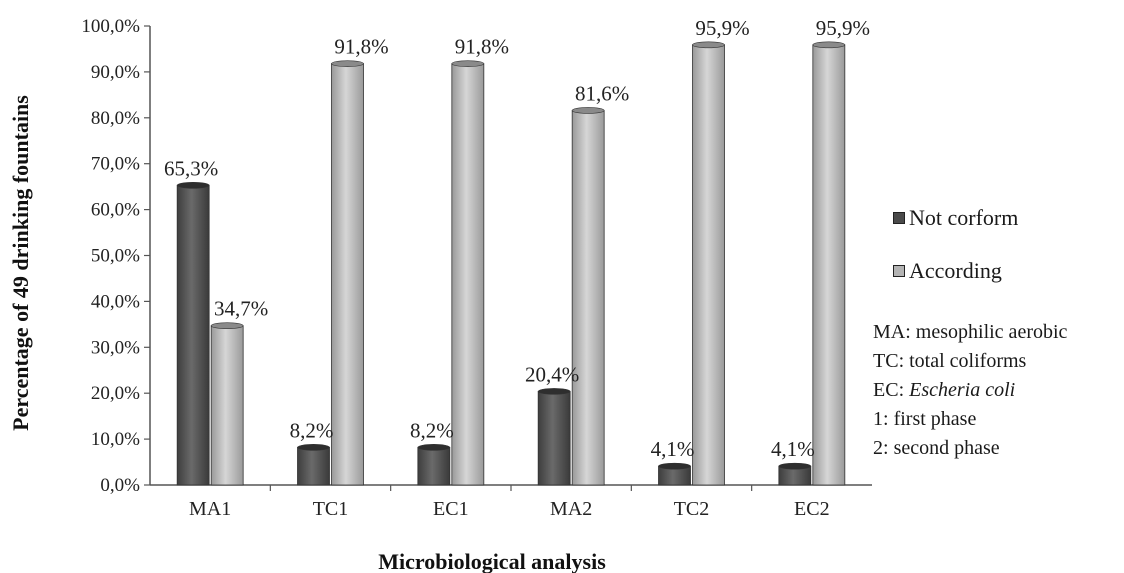  What do you see at coordinates (991, 332) in the screenshot?
I see `note-text: mesophilic aerobic` at bounding box center [991, 332].